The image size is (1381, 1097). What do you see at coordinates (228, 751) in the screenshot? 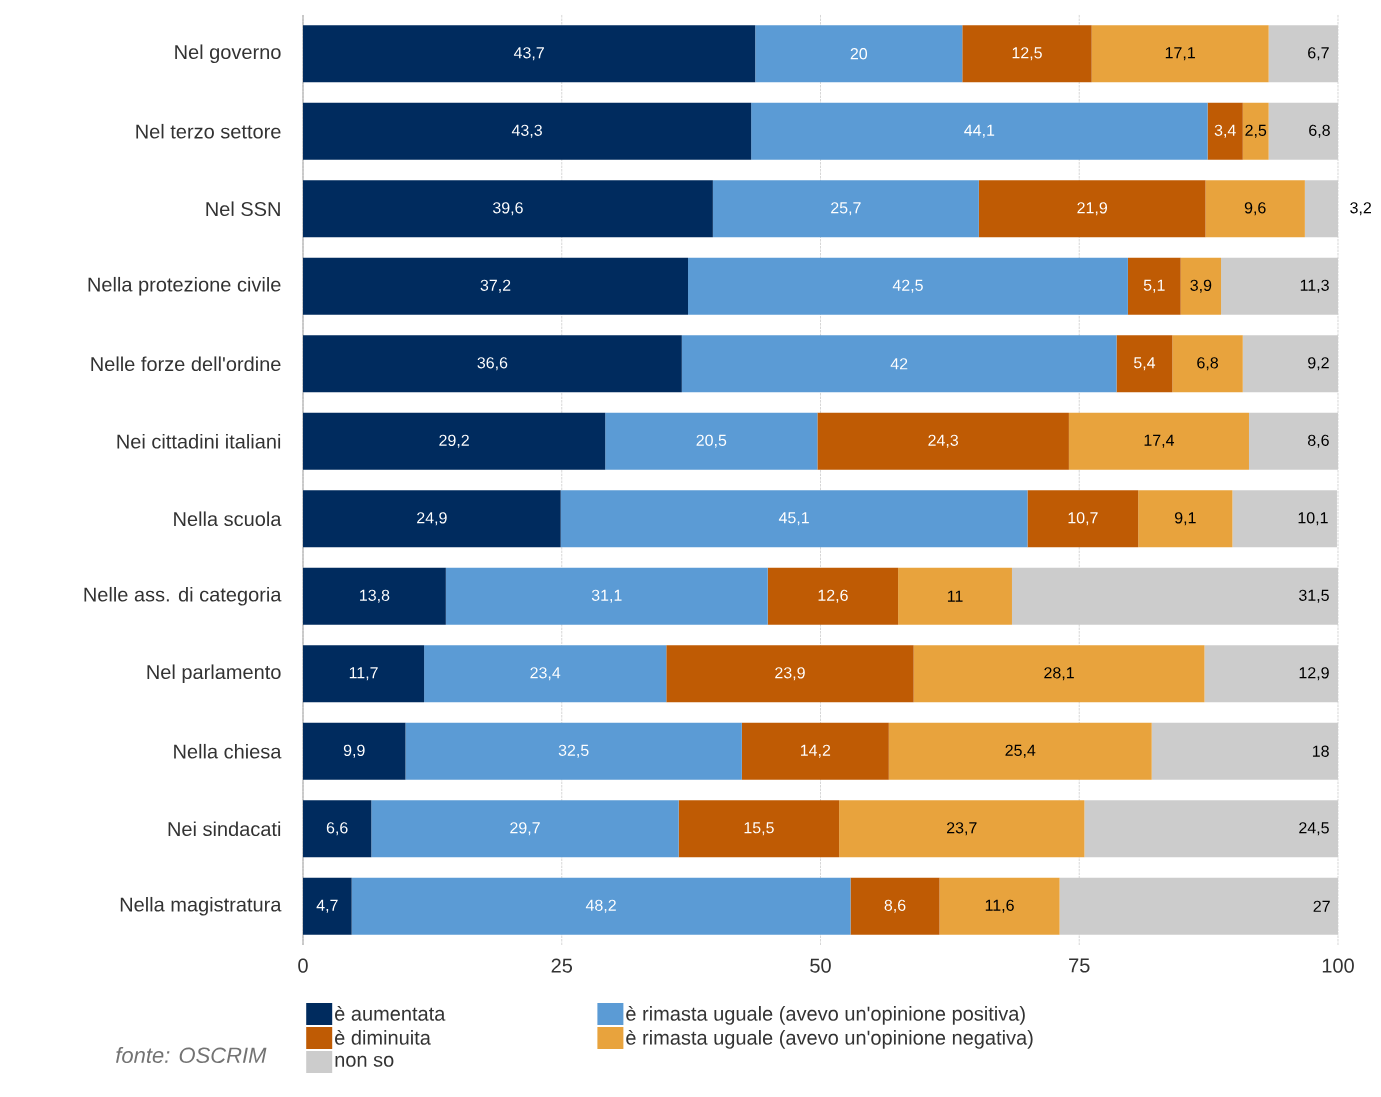
I see `y-tick-label: Nella chiesa` at bounding box center [228, 751].